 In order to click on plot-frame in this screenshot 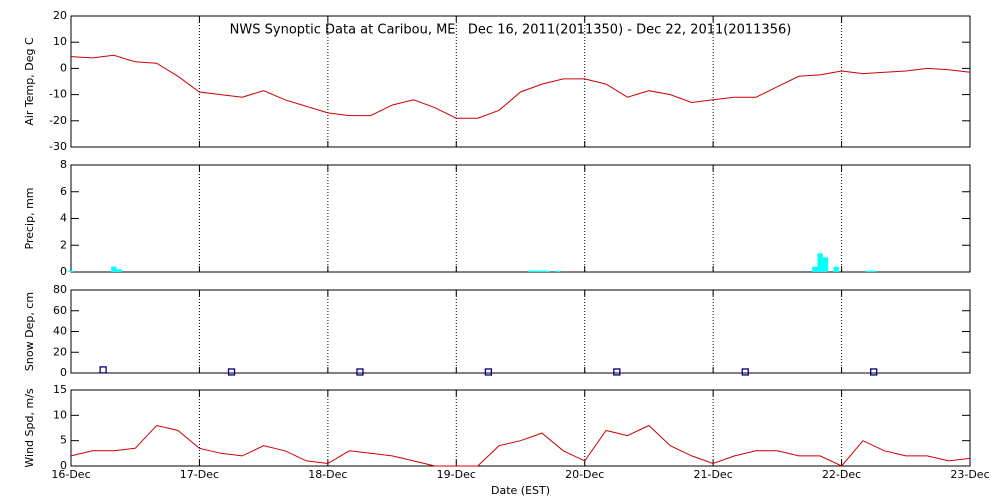, I will do `click(520, 428)`.